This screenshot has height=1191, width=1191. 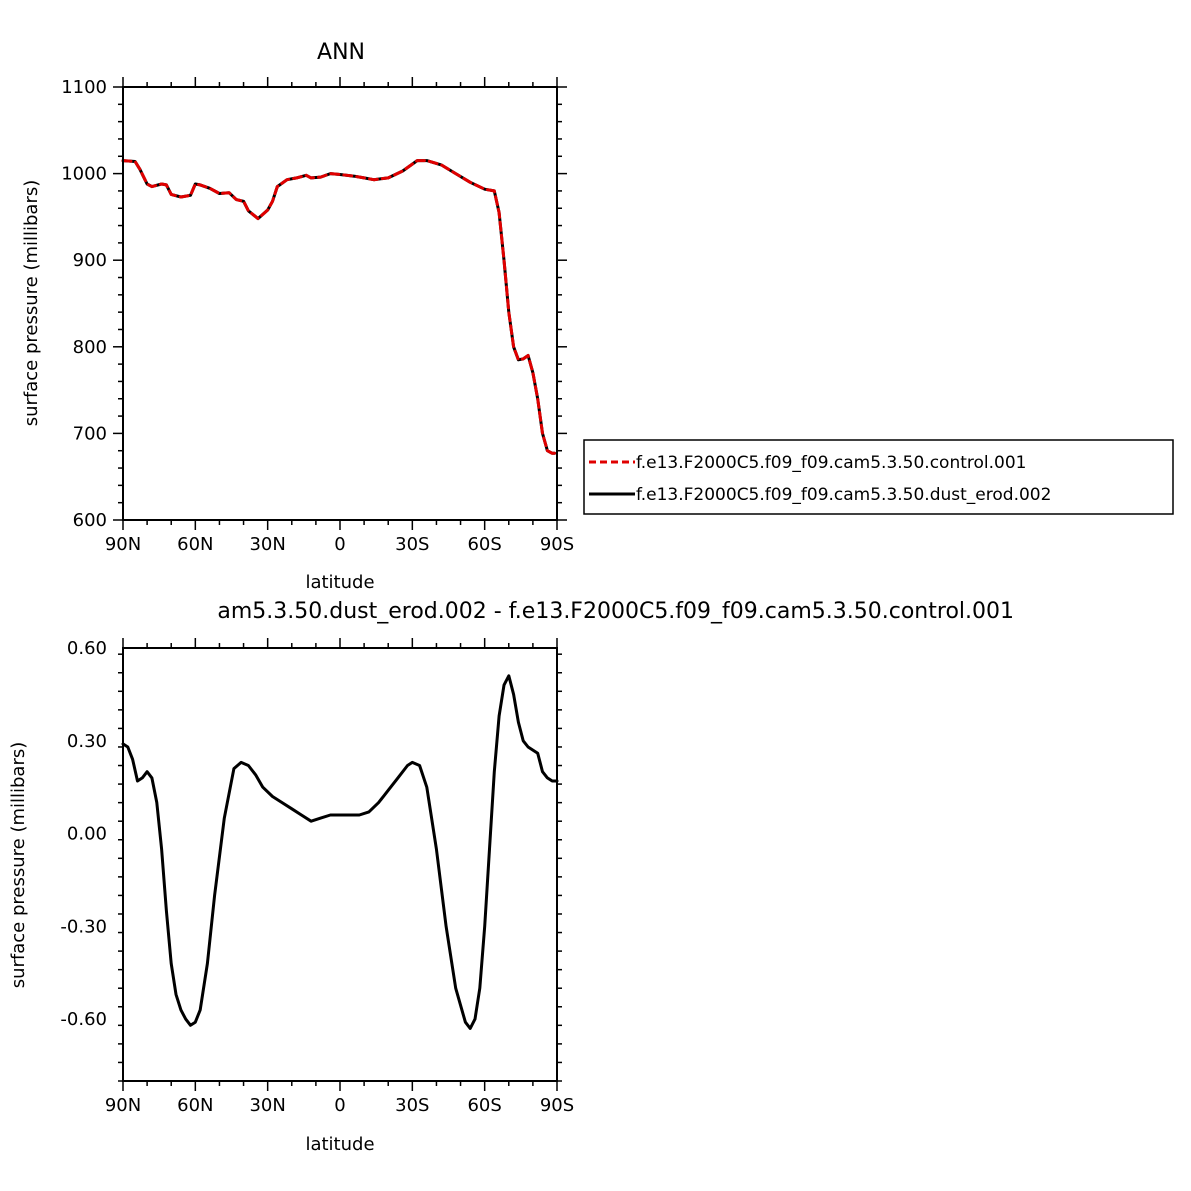 What do you see at coordinates (90, 433) in the screenshot?
I see `y-tick-label: 700` at bounding box center [90, 433].